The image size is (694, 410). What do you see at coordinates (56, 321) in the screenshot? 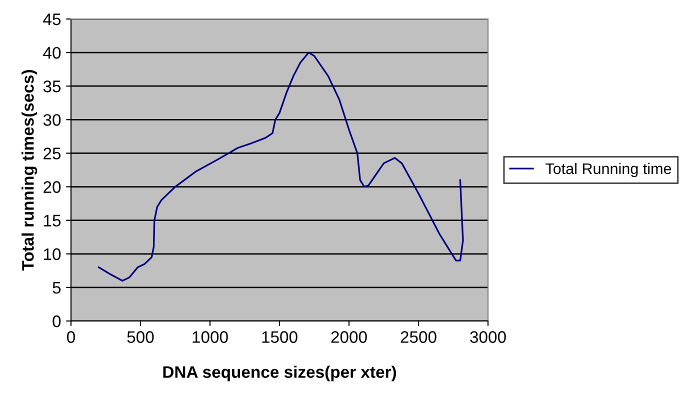
I see `y-tick-label: 0` at bounding box center [56, 321].